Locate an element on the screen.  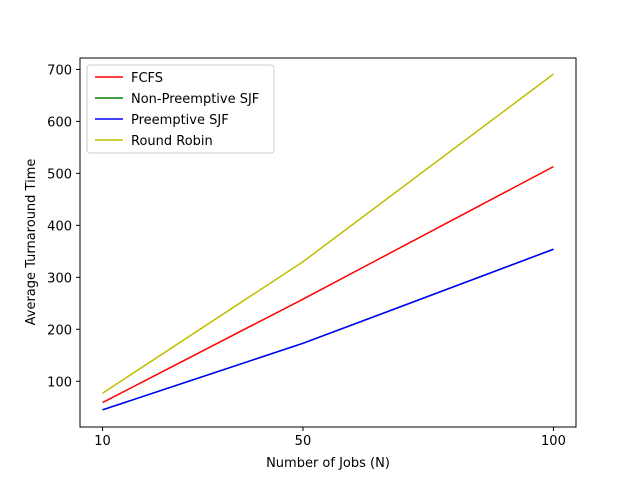
legend-label: Preemptive SJF is located at coordinates (180, 120).